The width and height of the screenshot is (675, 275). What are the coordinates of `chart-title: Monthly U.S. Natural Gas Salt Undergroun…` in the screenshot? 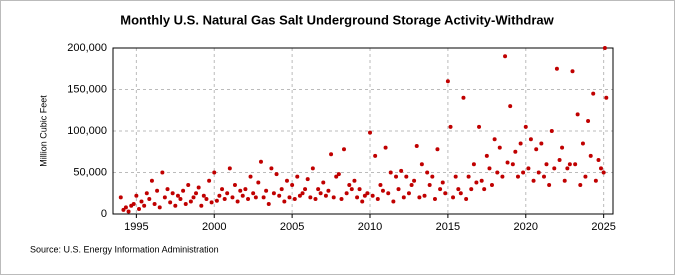 It's located at (337, 19).